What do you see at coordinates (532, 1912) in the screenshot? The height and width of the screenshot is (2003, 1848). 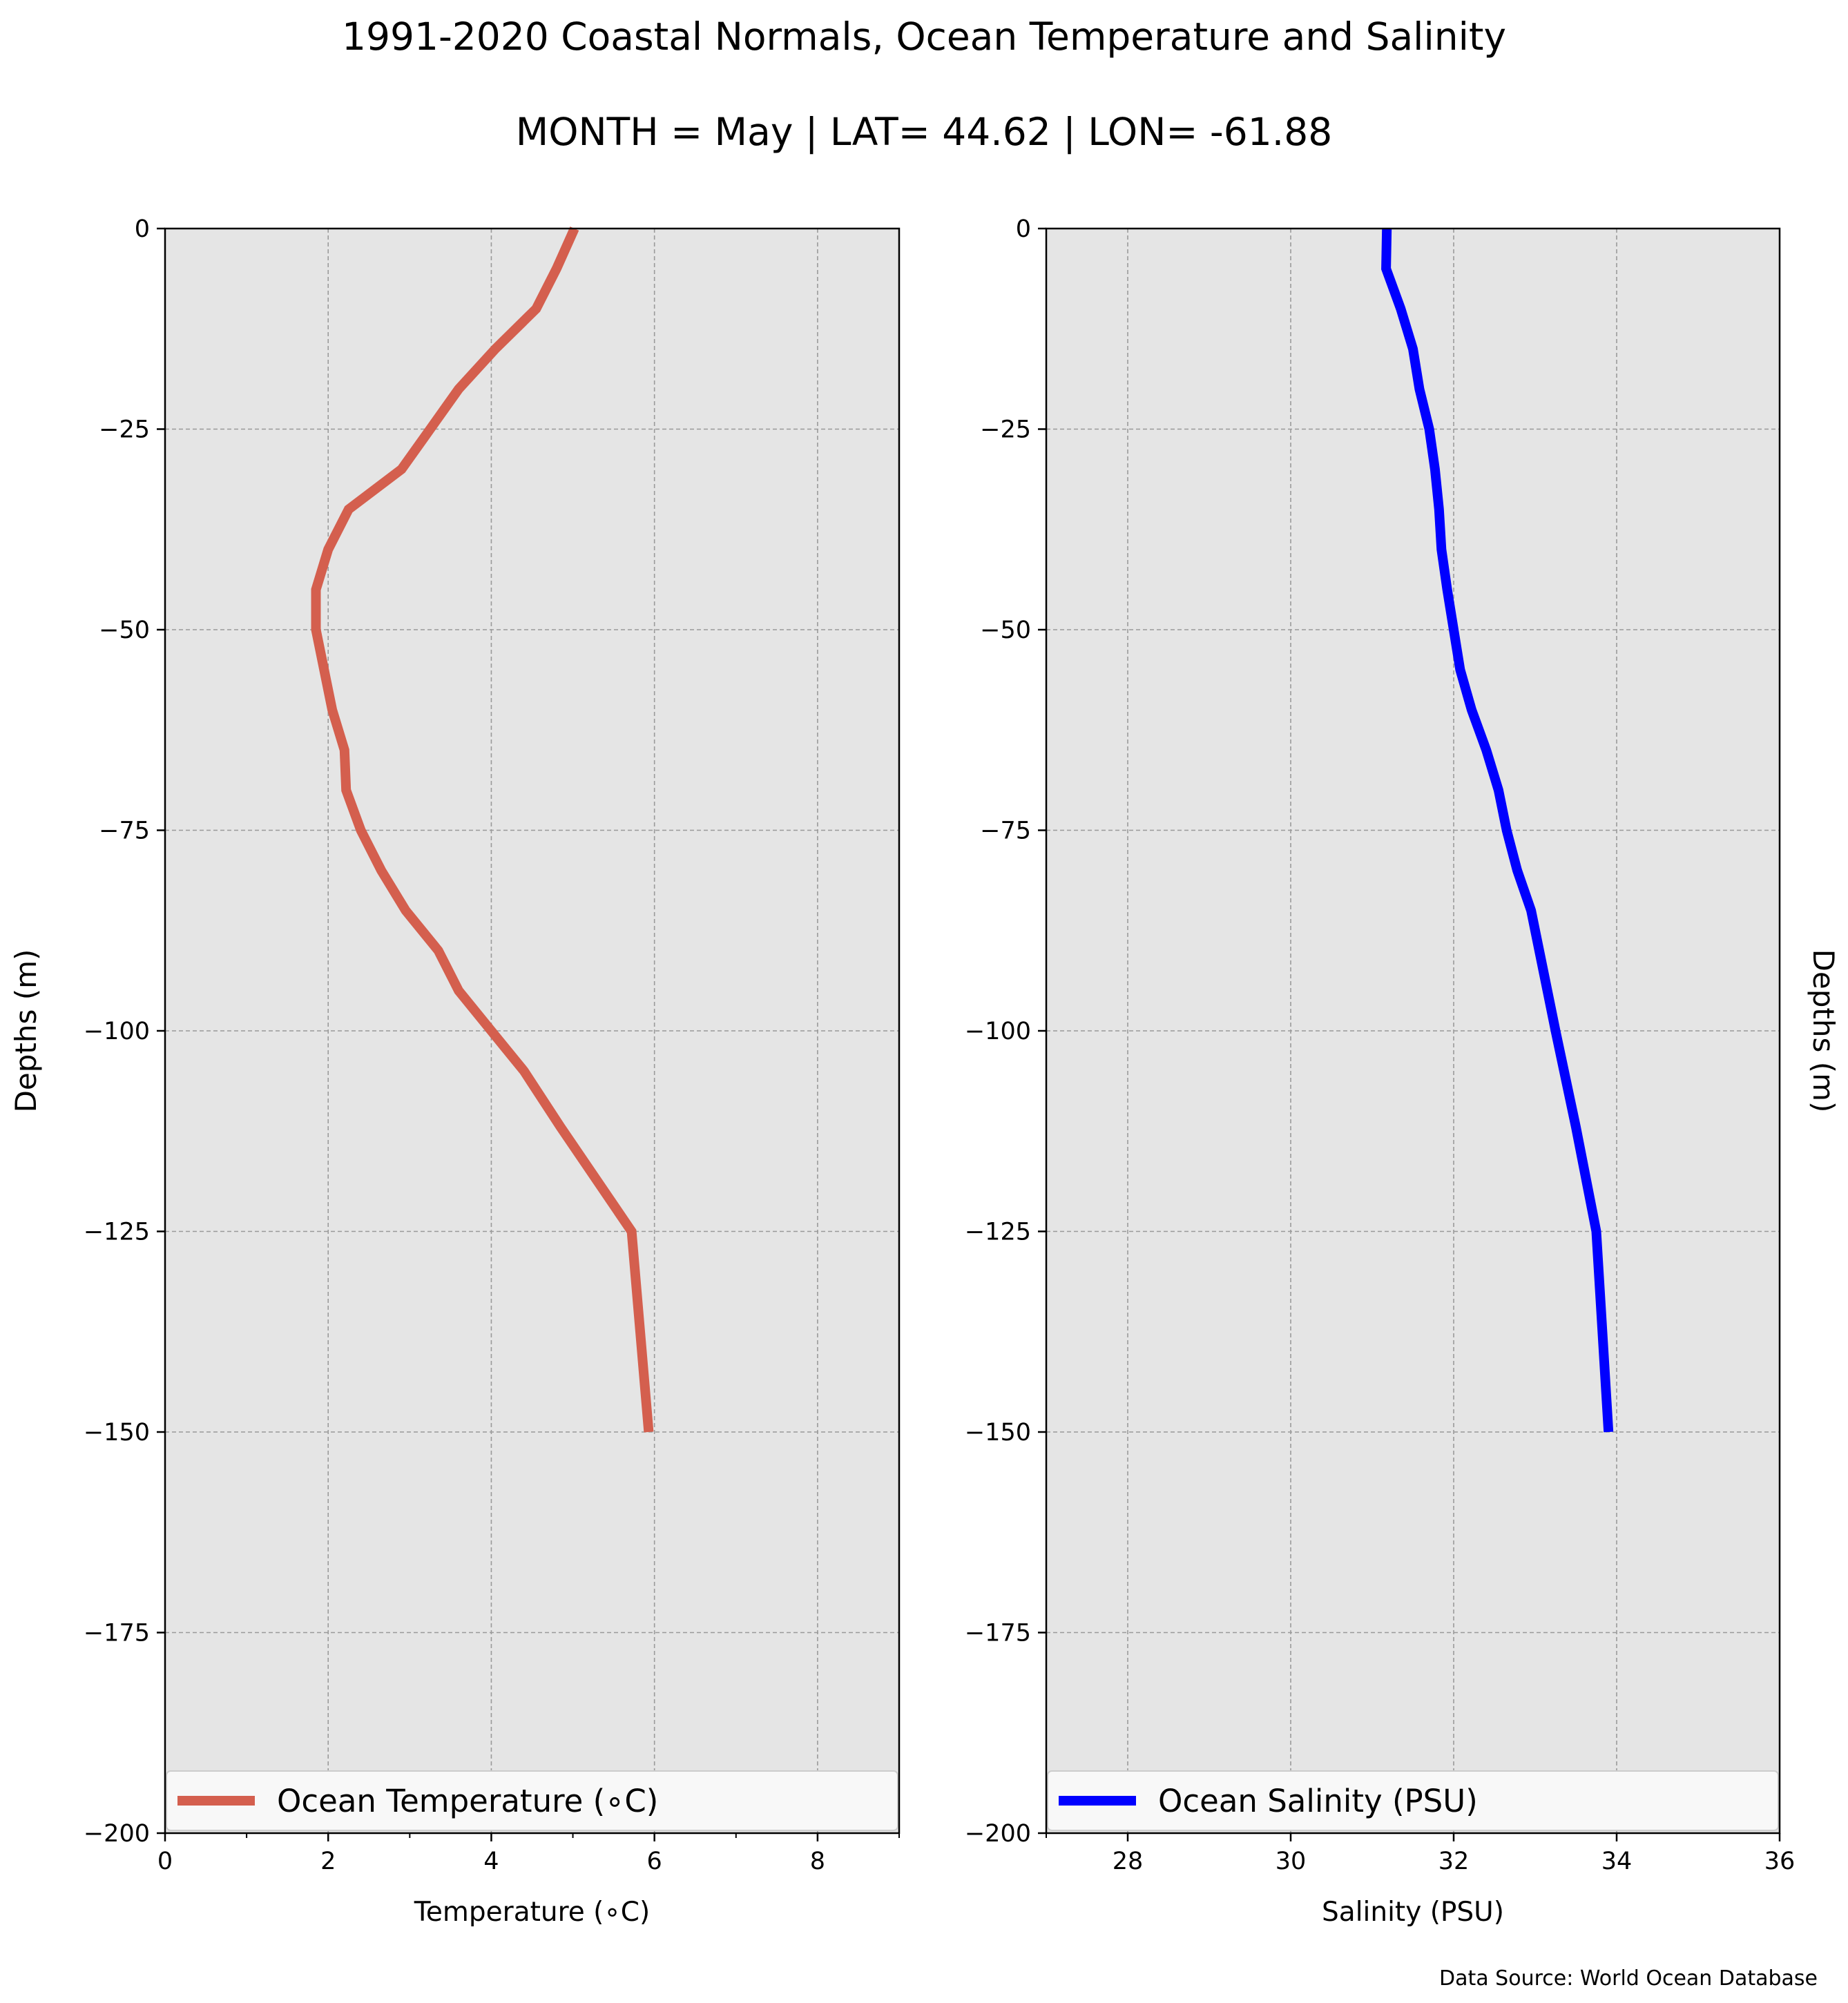 I see `x-axis-label: Temperature (∘C)` at bounding box center [532, 1912].